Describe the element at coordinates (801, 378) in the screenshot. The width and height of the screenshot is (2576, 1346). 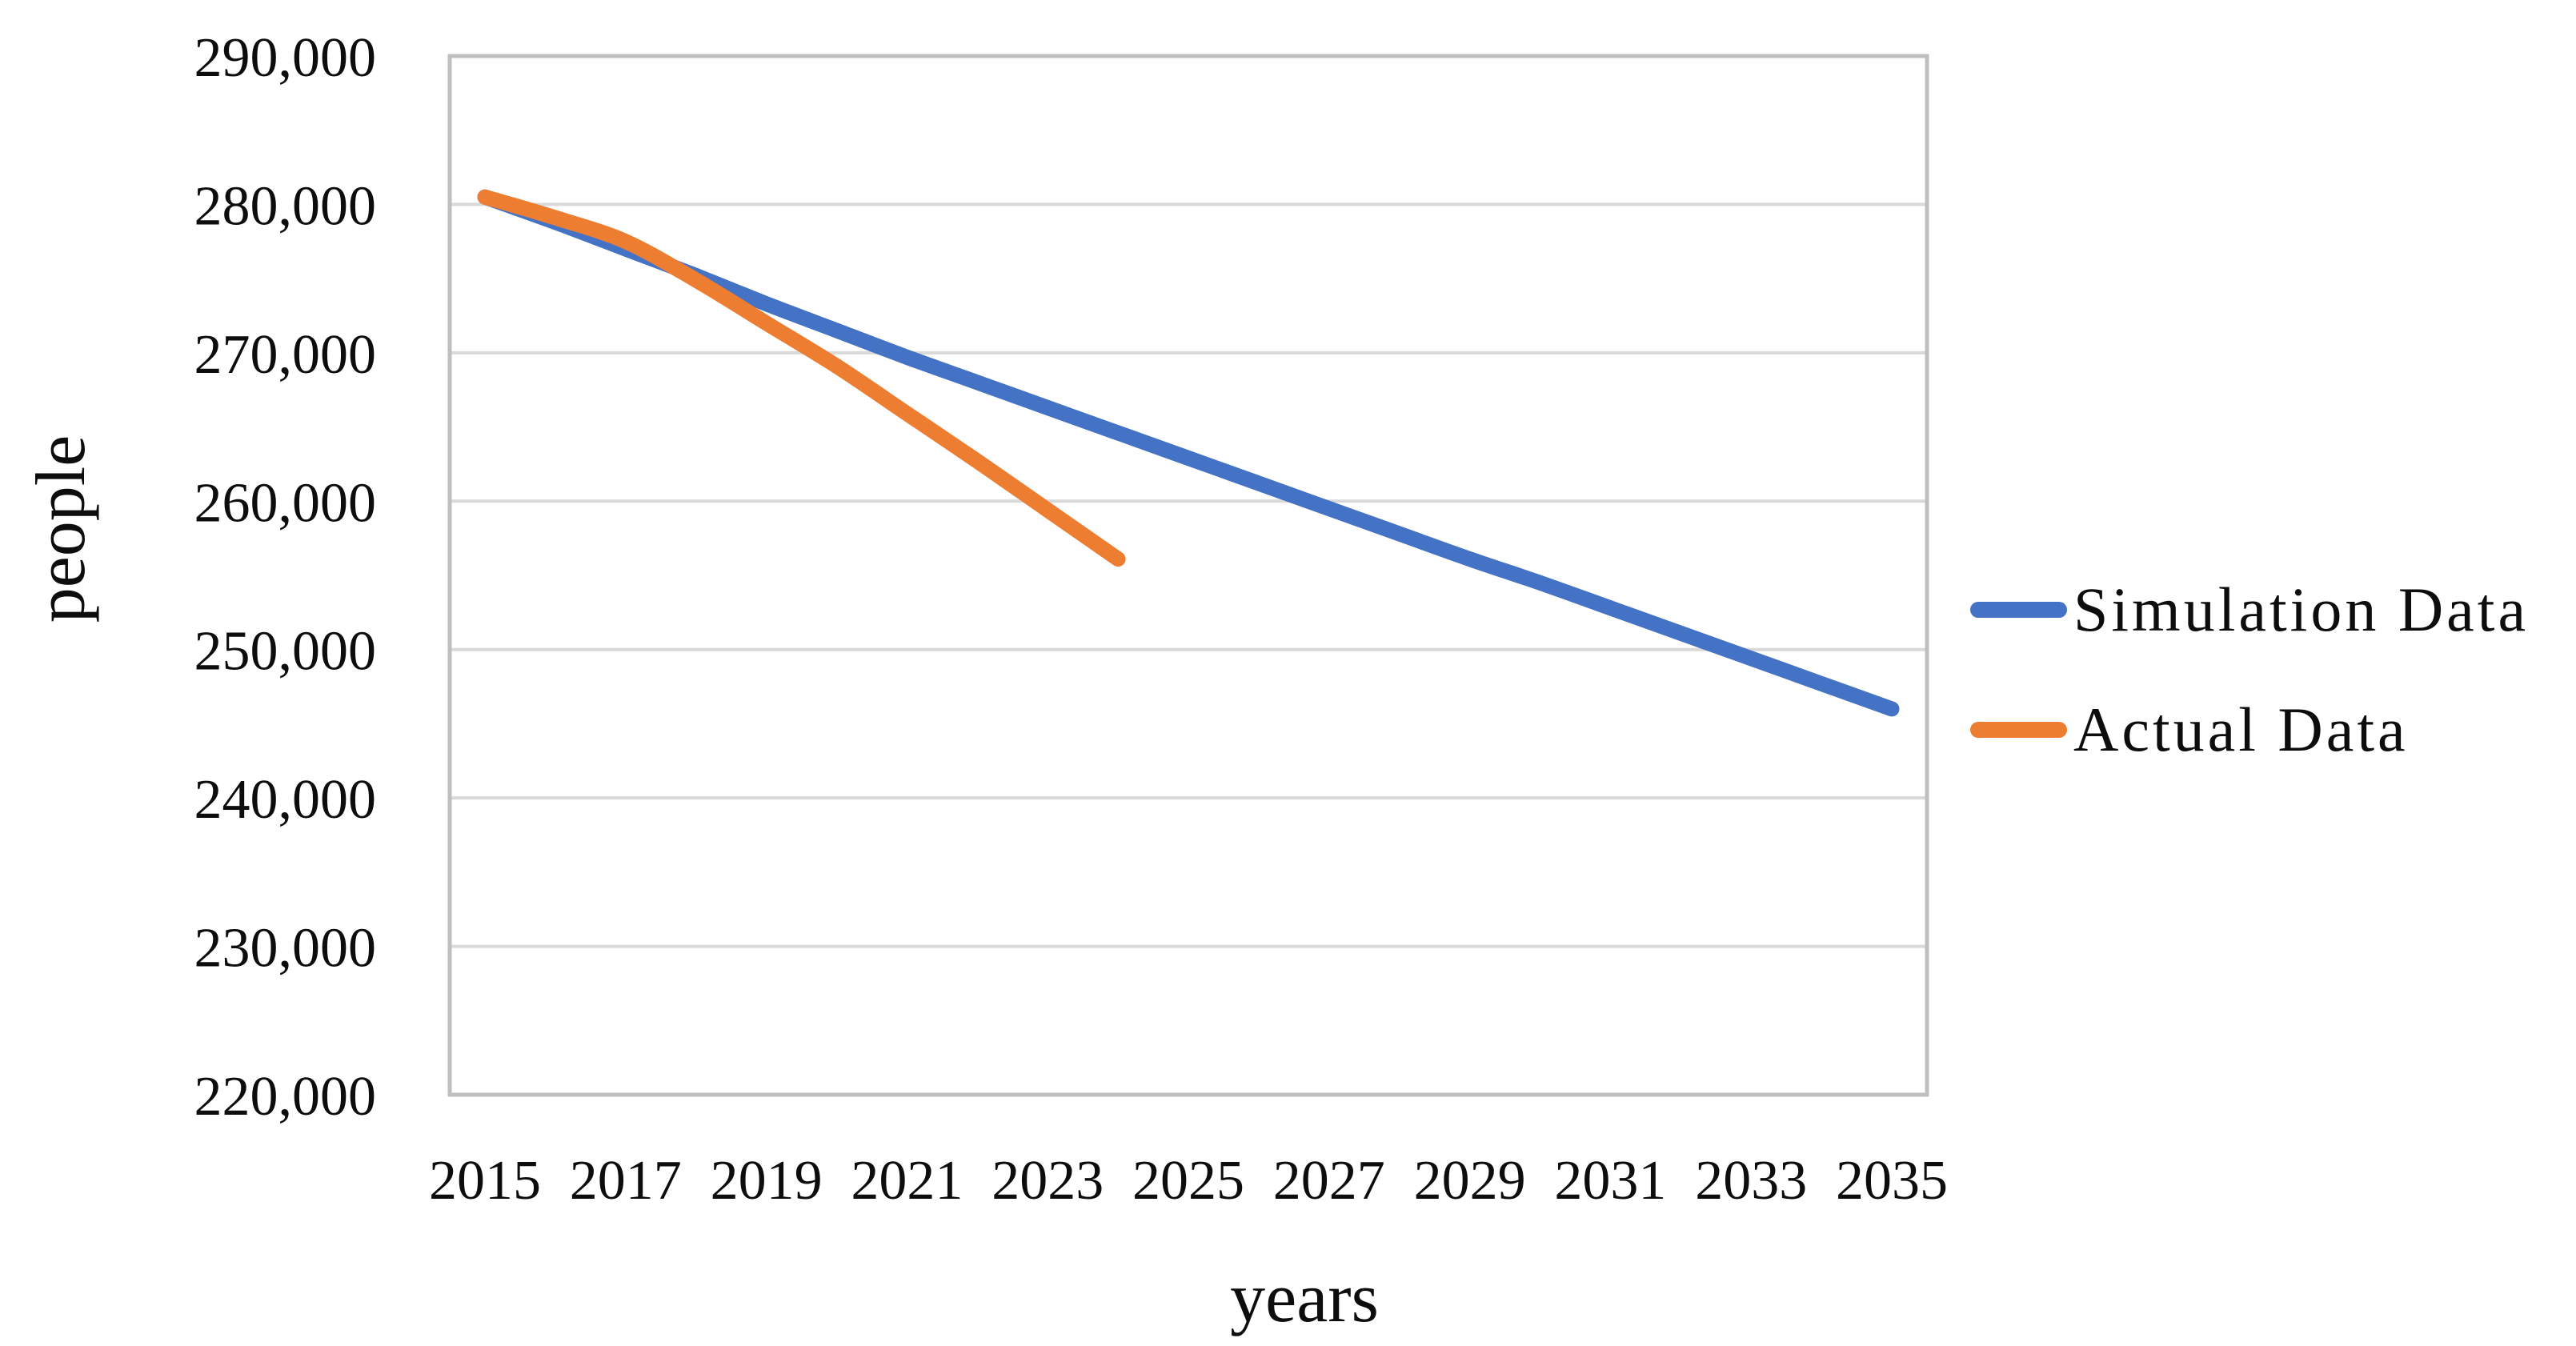
I see `series-line-actual` at that location.